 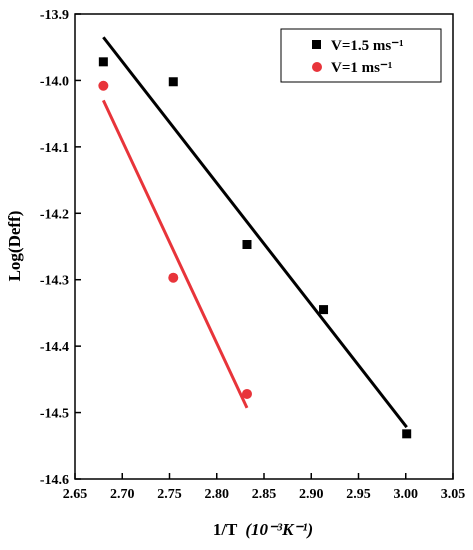 What do you see at coordinates (311, 494) in the screenshot?
I see `x-tick-label: 2.90` at bounding box center [311, 494].